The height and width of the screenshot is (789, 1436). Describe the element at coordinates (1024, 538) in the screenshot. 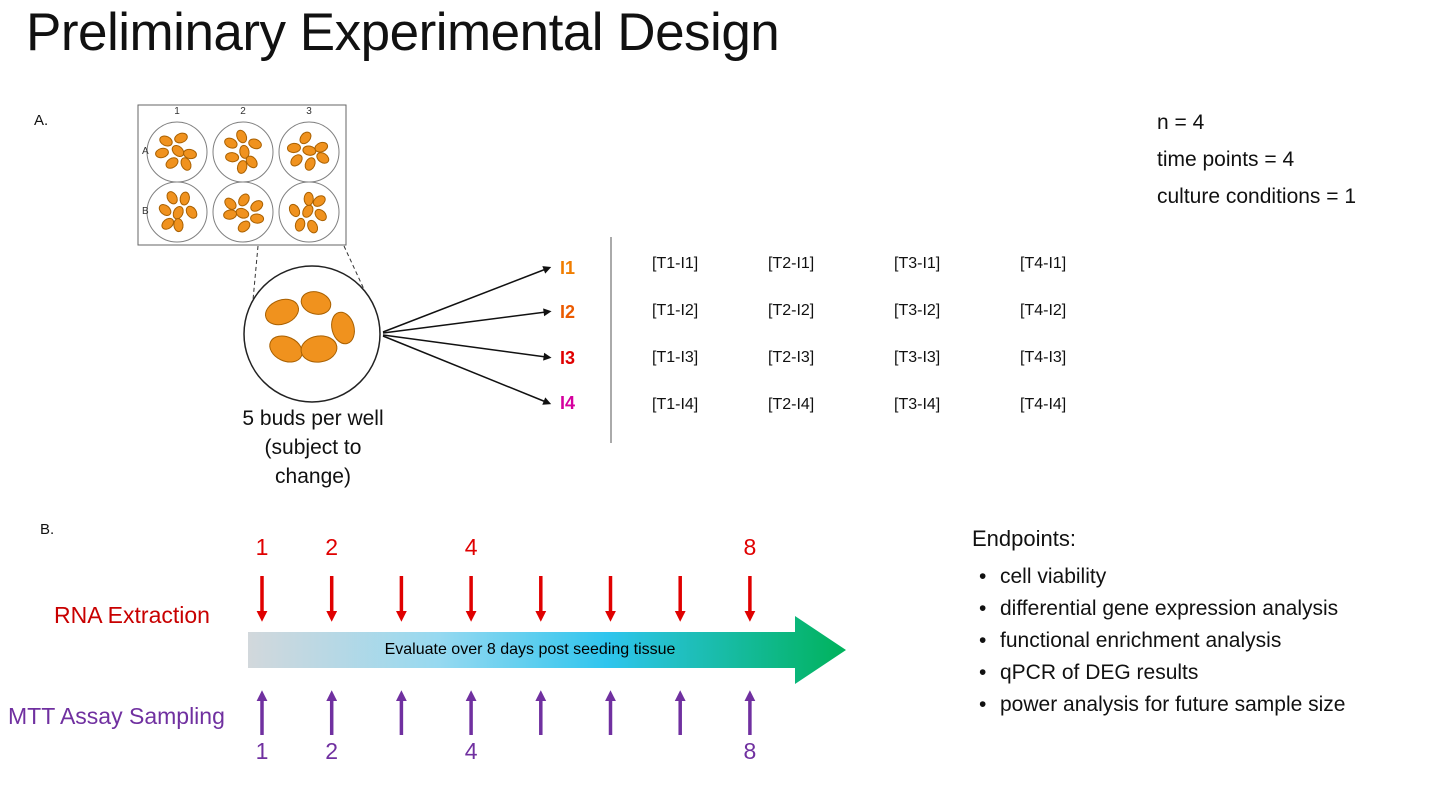

I see `endpoints-title: Endpoints:` at that location.